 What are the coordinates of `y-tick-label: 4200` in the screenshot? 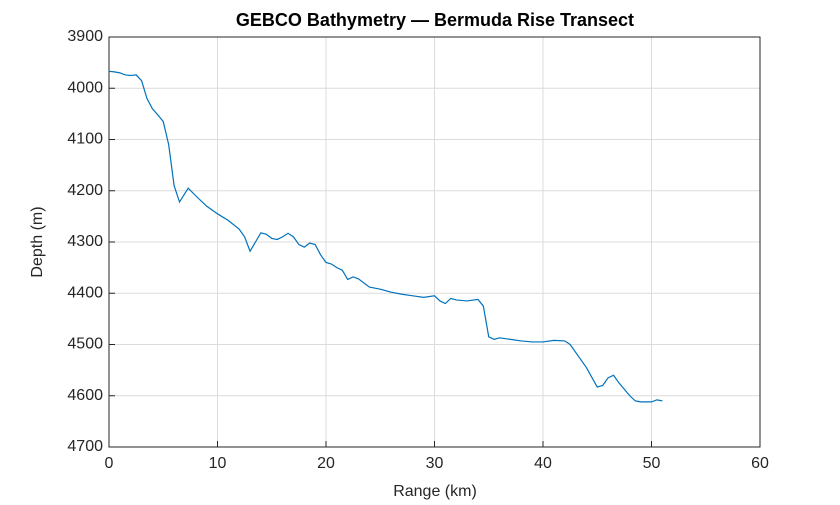 It's located at (85, 190).